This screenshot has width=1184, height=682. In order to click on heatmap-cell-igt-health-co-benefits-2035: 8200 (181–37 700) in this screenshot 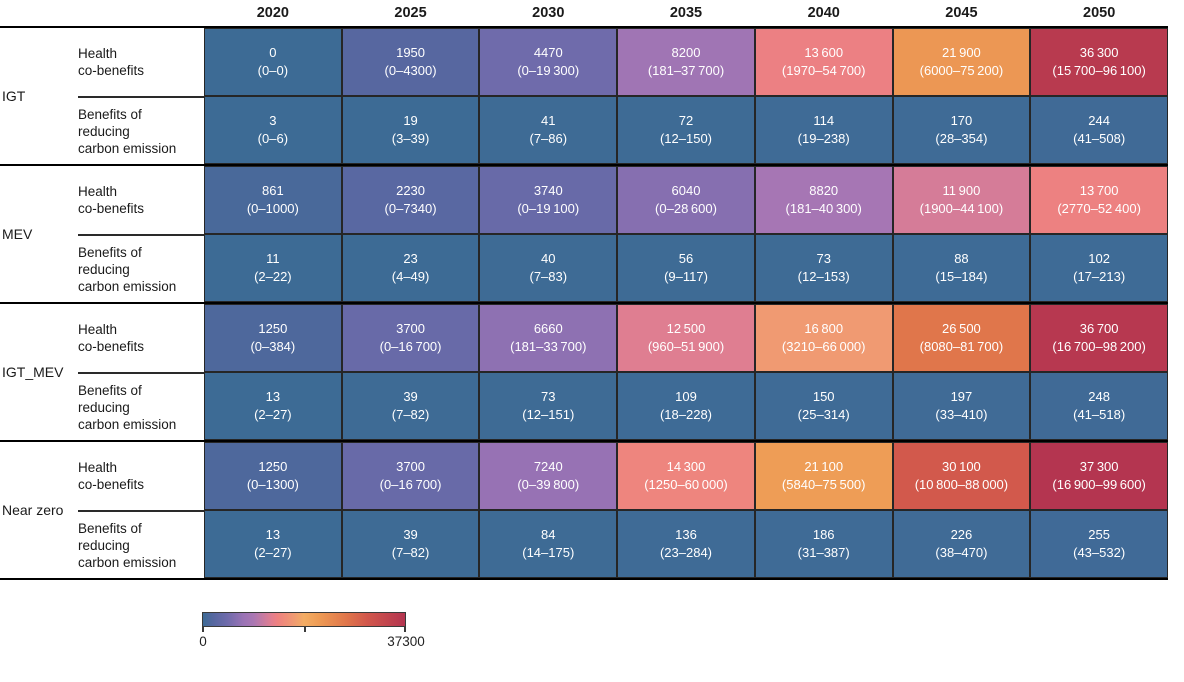, I will do `click(686, 62)`.